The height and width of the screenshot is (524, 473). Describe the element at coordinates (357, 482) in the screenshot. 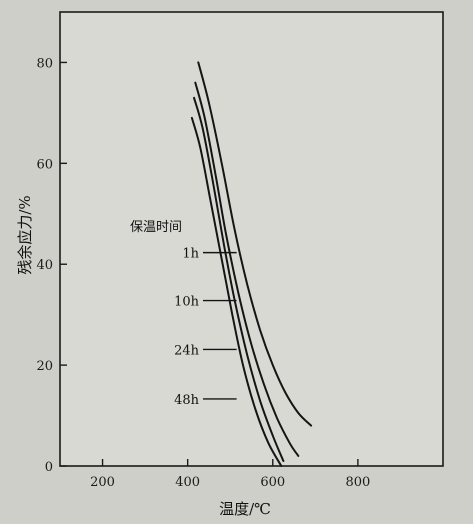

I see `x-tick-label: 800` at that location.